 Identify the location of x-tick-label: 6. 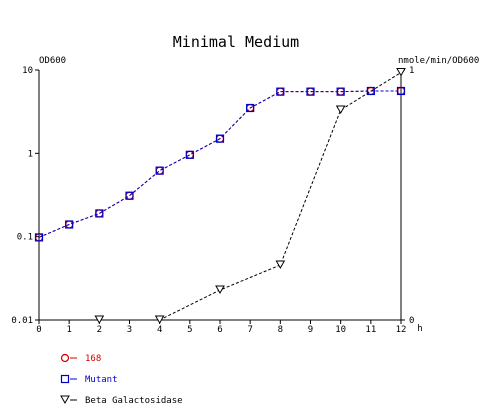
(219, 330).